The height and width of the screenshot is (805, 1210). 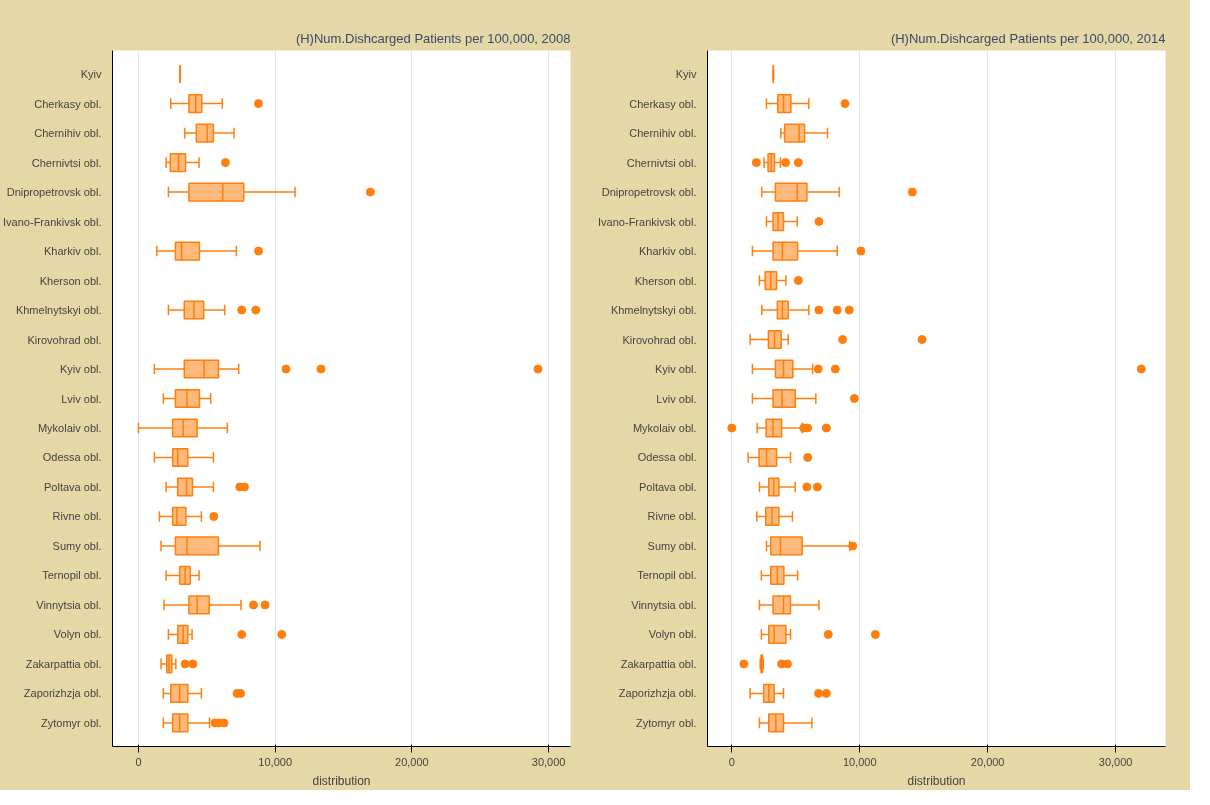 I want to click on chart-title: (H)Num.Dishcarged Patients per 100,000, 2014, so click(x=1028, y=38).